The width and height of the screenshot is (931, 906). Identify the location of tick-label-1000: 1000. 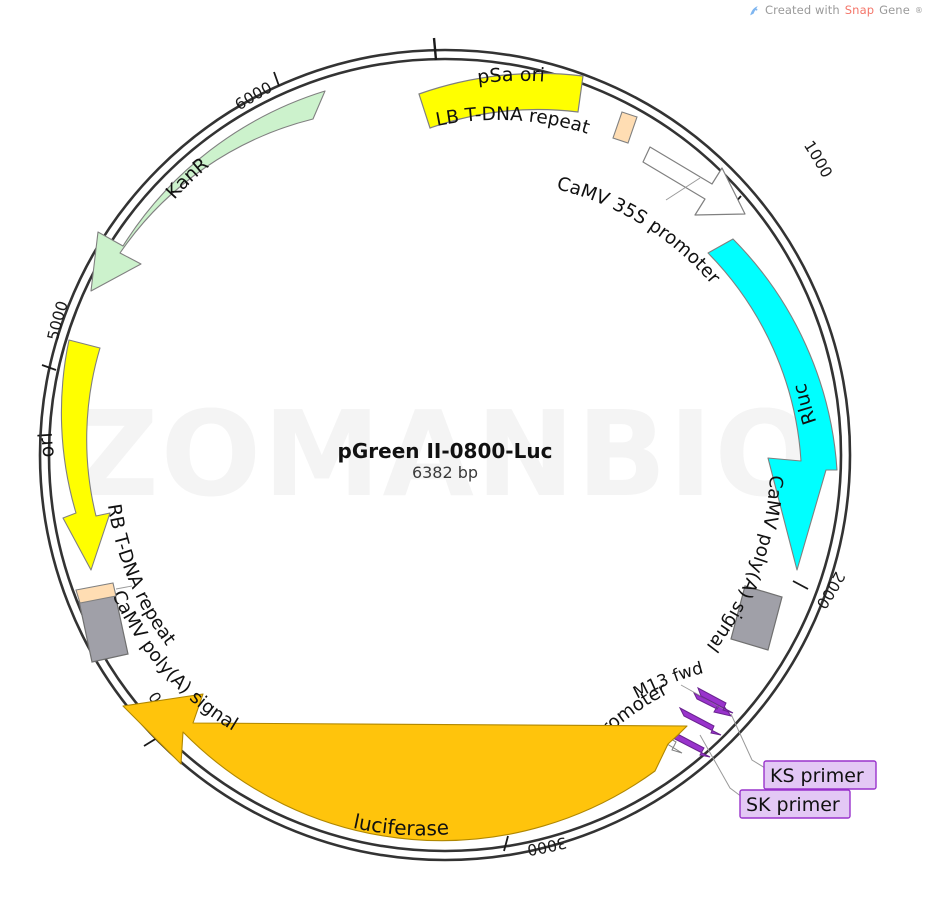
(818, 158).